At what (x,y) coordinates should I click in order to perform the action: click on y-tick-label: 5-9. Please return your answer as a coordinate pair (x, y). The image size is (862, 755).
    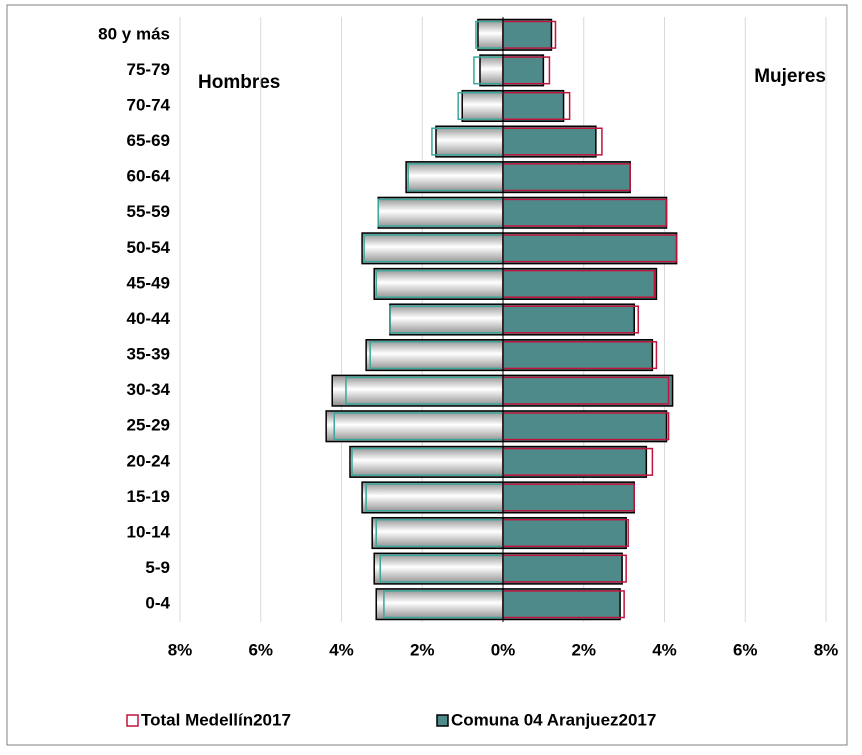
    Looking at the image, I should click on (157, 567).